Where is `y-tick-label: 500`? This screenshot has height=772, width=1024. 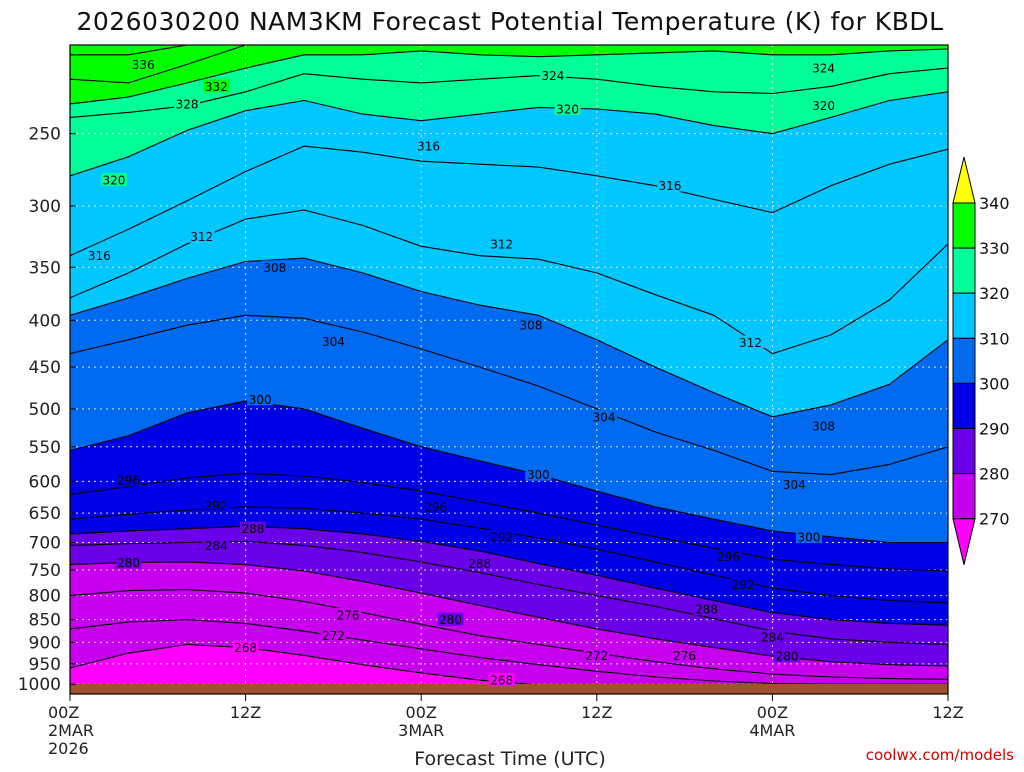 y-tick-label: 500 is located at coordinates (45, 410).